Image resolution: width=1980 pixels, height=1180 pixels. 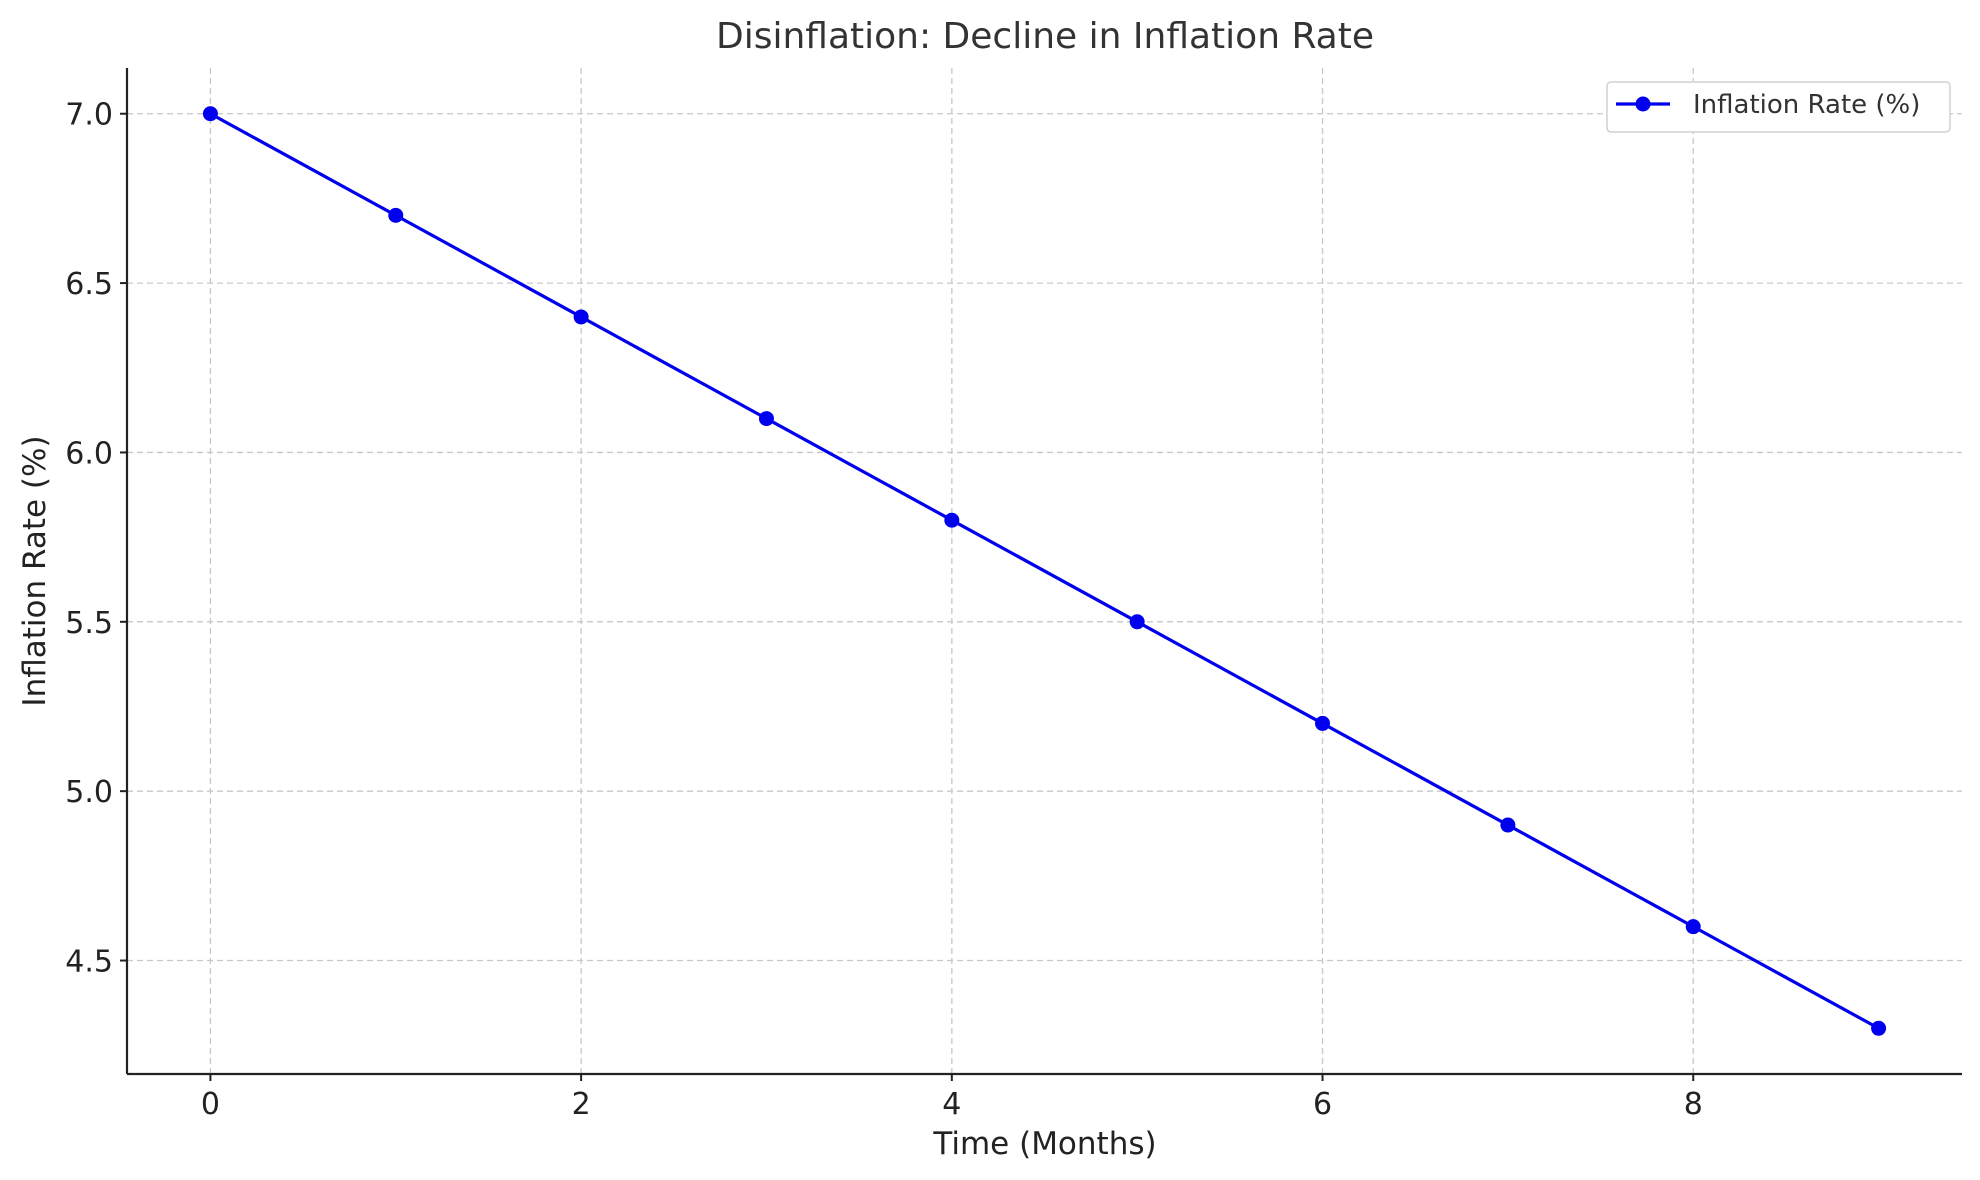 I want to click on x-axis-label: Time (Months), so click(x=1044, y=1144).